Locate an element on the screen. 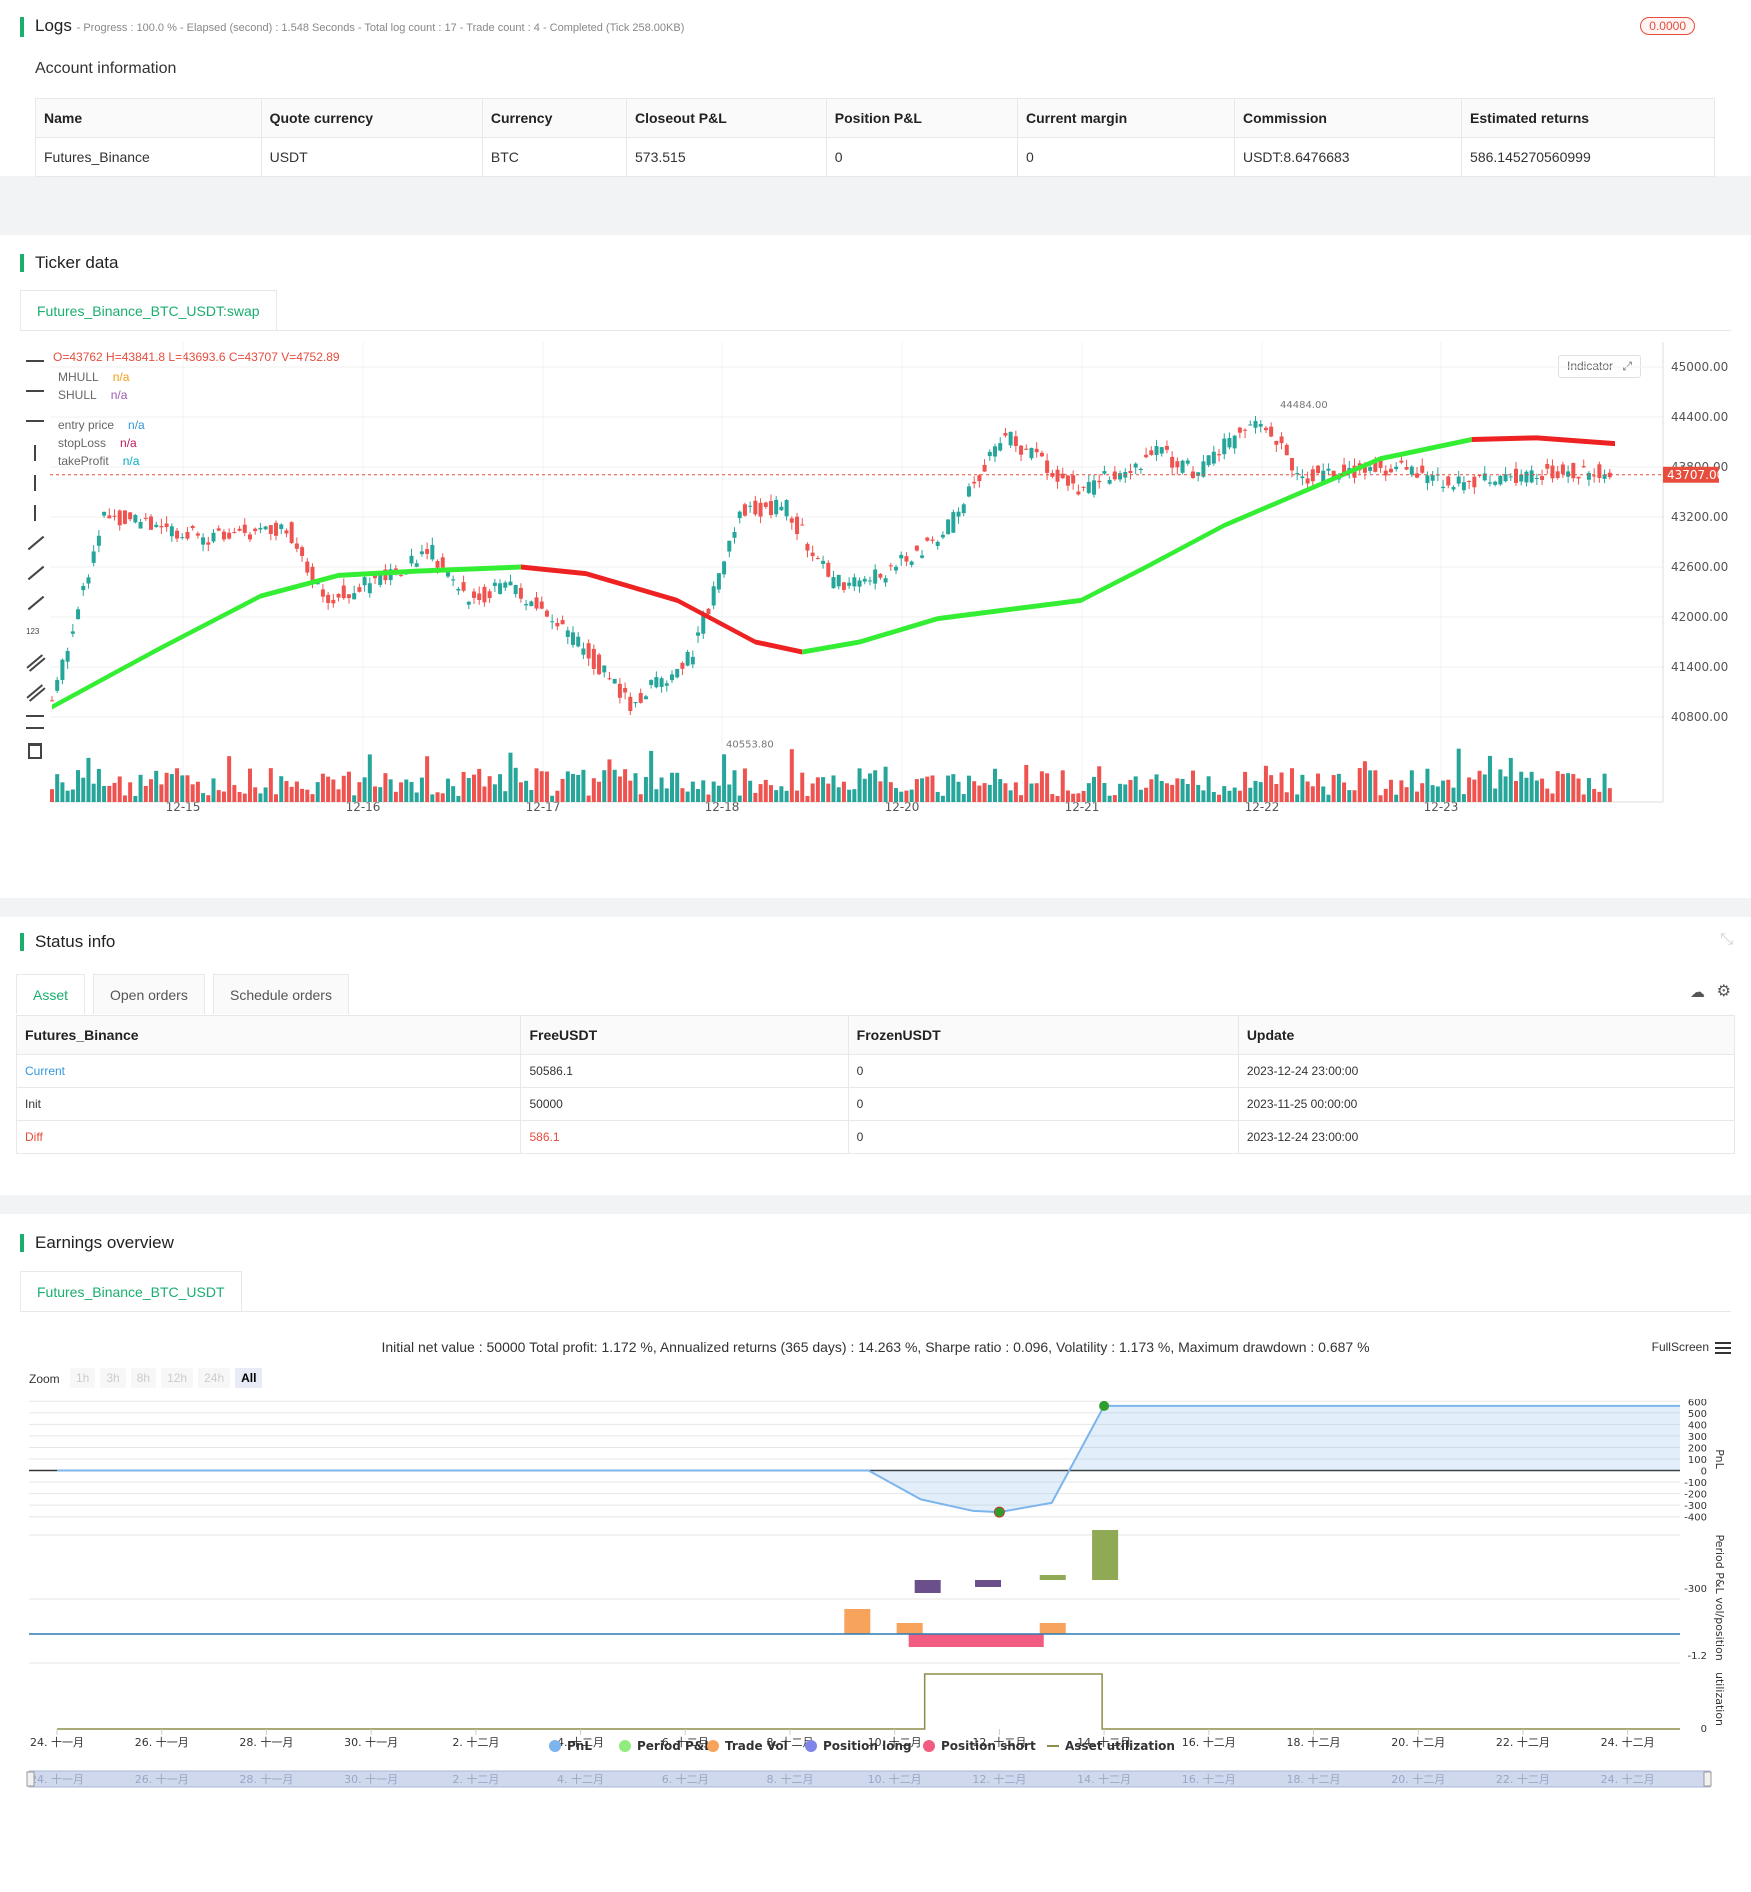 Image resolution: width=1751 pixels, height=1892 pixels. vertical-ray-icon is located at coordinates (35, 483).